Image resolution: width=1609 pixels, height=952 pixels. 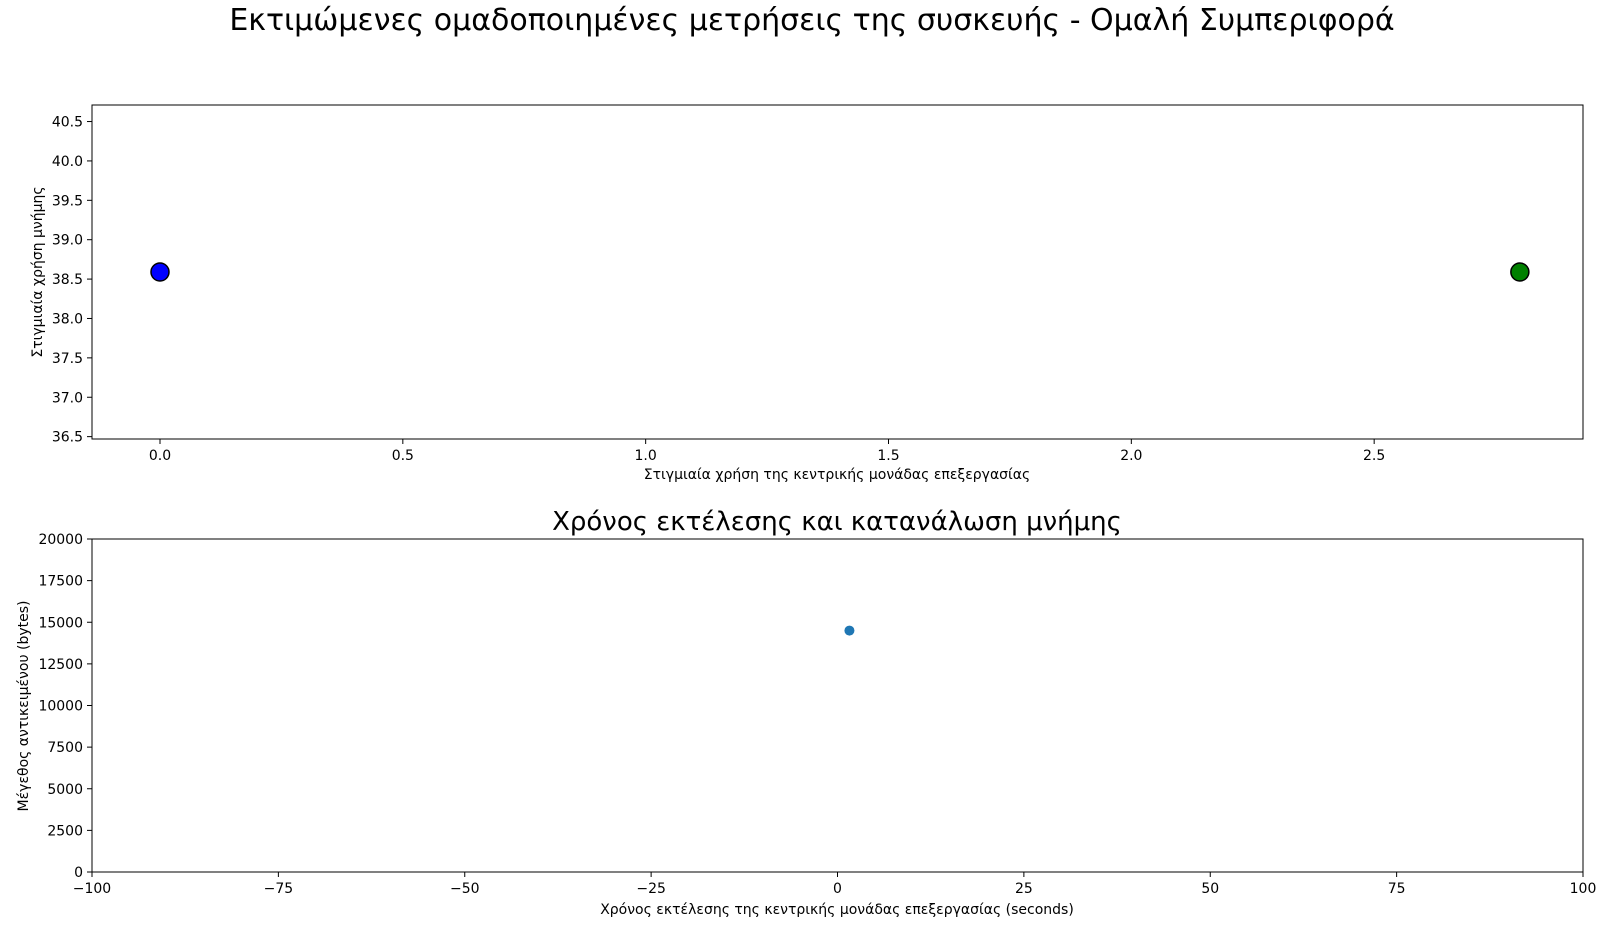 What do you see at coordinates (67, 359) in the screenshot?
I see `y-tick-label: 37.5` at bounding box center [67, 359].